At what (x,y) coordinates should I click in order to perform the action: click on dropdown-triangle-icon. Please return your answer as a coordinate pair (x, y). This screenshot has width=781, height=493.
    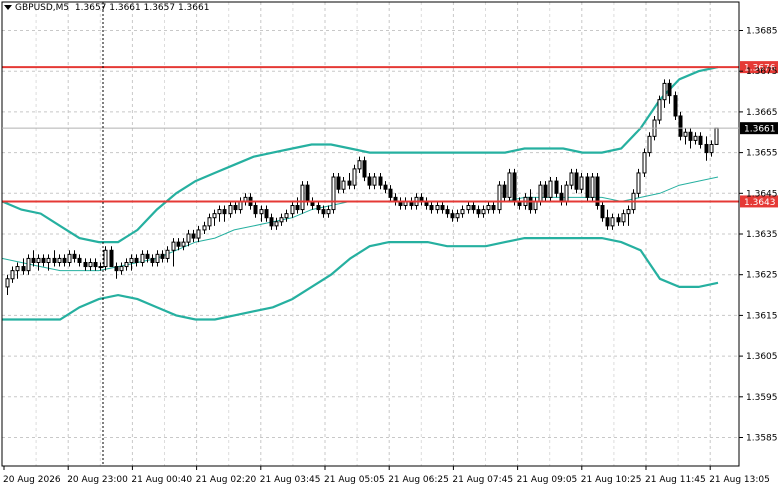
    Looking at the image, I should click on (8, 7).